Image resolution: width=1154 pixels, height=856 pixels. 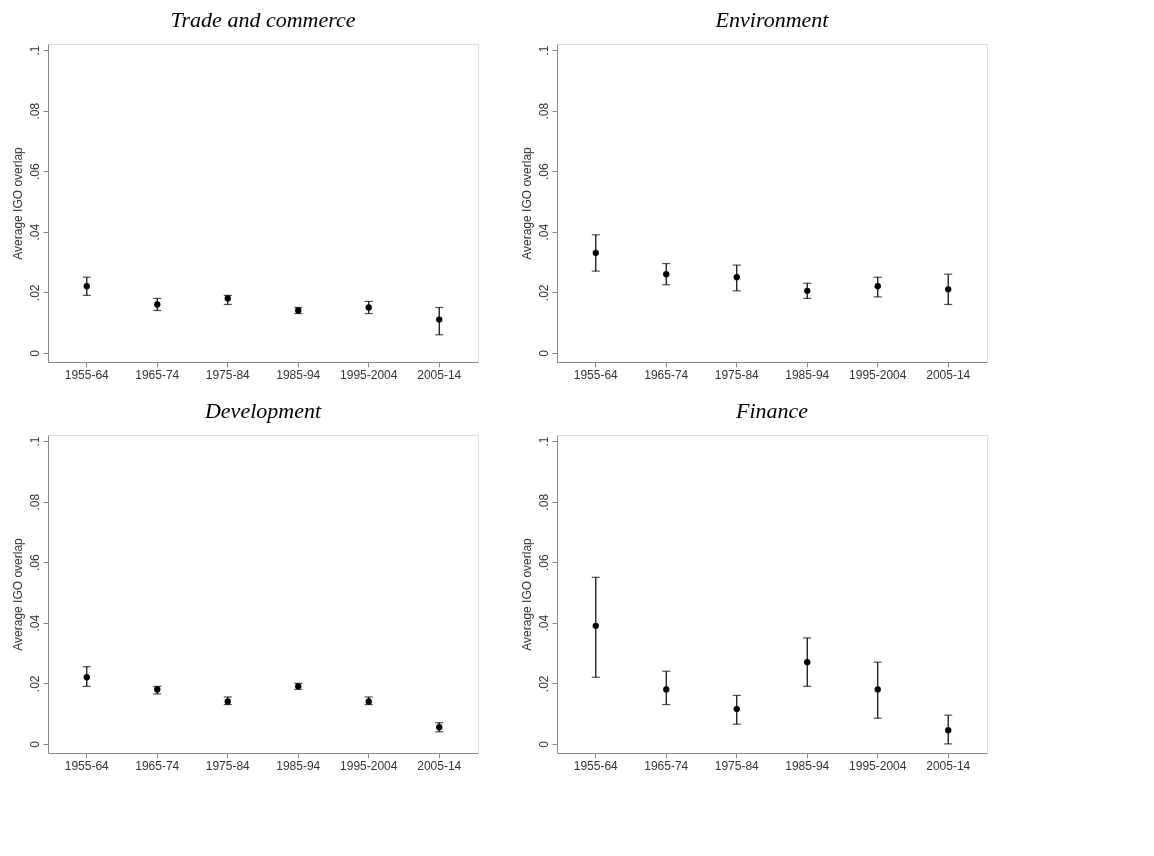 What do you see at coordinates (263, 19) in the screenshot?
I see `chart-title: Trade and commerce` at bounding box center [263, 19].